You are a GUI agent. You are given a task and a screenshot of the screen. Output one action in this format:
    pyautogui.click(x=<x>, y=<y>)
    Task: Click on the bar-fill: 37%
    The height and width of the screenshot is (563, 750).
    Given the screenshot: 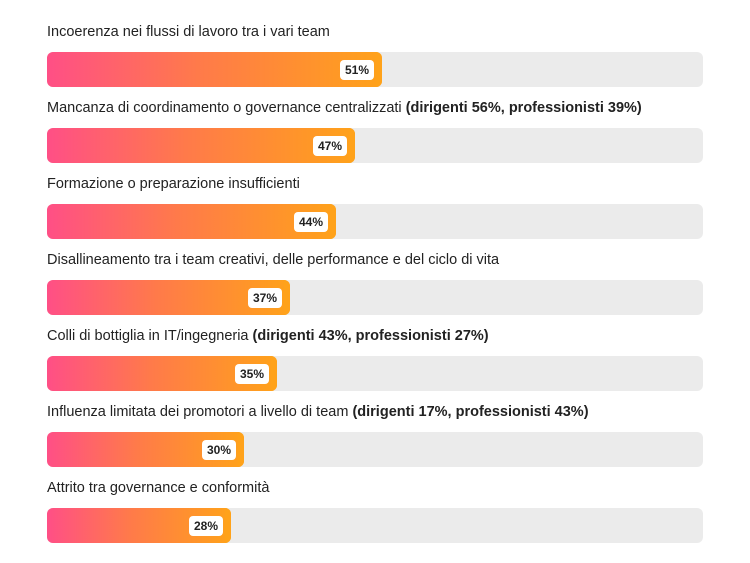 What is the action you would take?
    pyautogui.click(x=168, y=297)
    